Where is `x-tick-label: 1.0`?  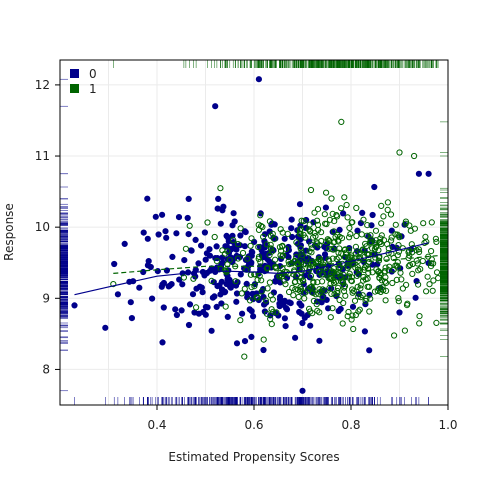 x-tick-label: 1.0 is located at coordinates (447, 425).